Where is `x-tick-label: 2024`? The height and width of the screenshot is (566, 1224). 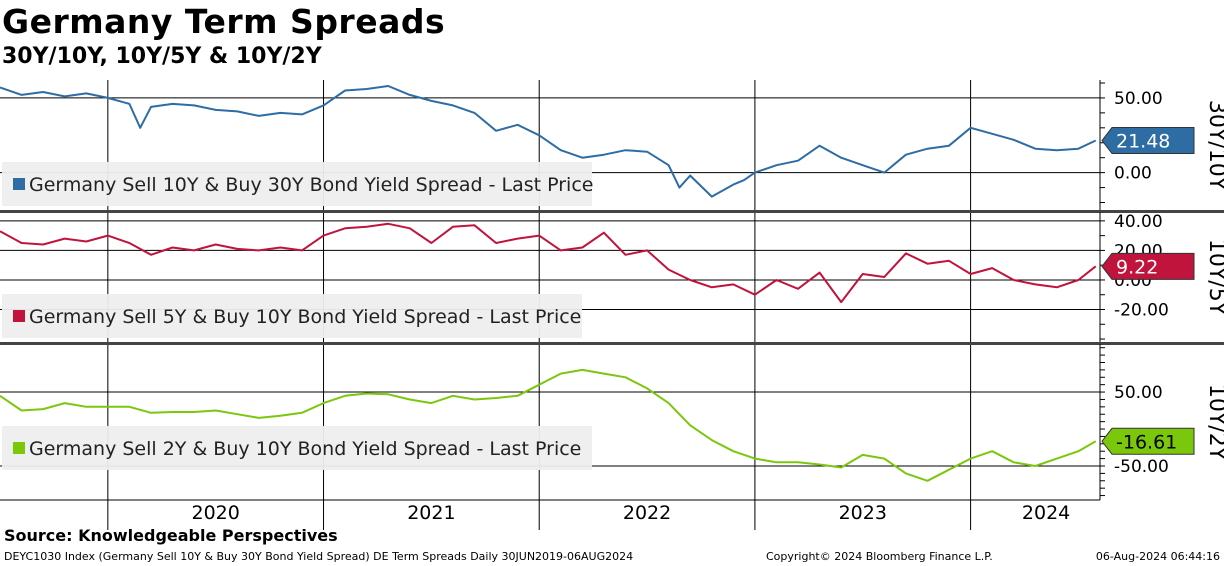 x-tick-label: 2024 is located at coordinates (1046, 513).